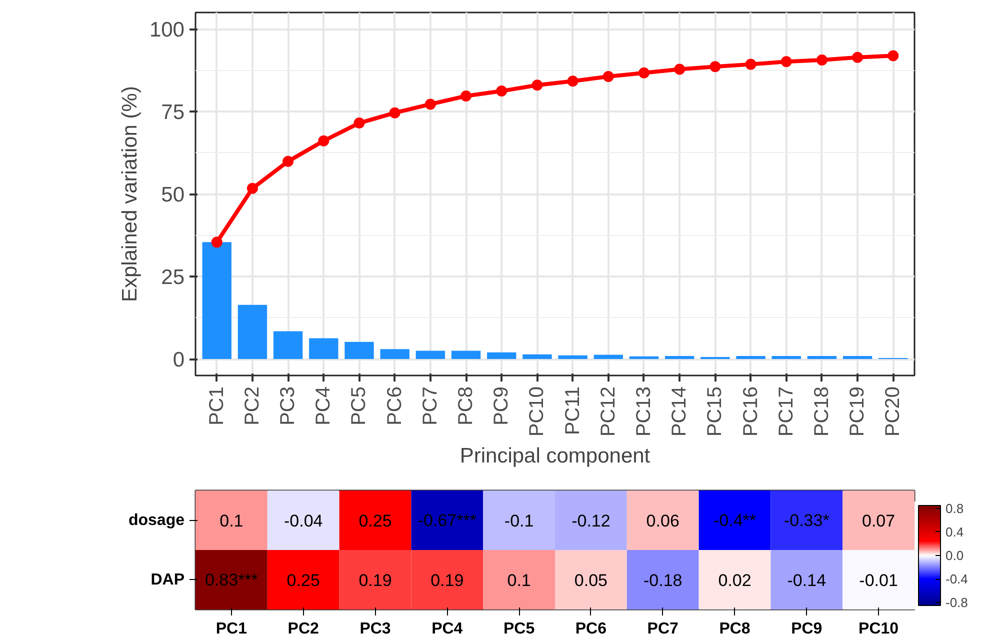 The height and width of the screenshot is (640, 984). What do you see at coordinates (608, 411) in the screenshot?
I see `x-tick-label: PC12` at bounding box center [608, 411].